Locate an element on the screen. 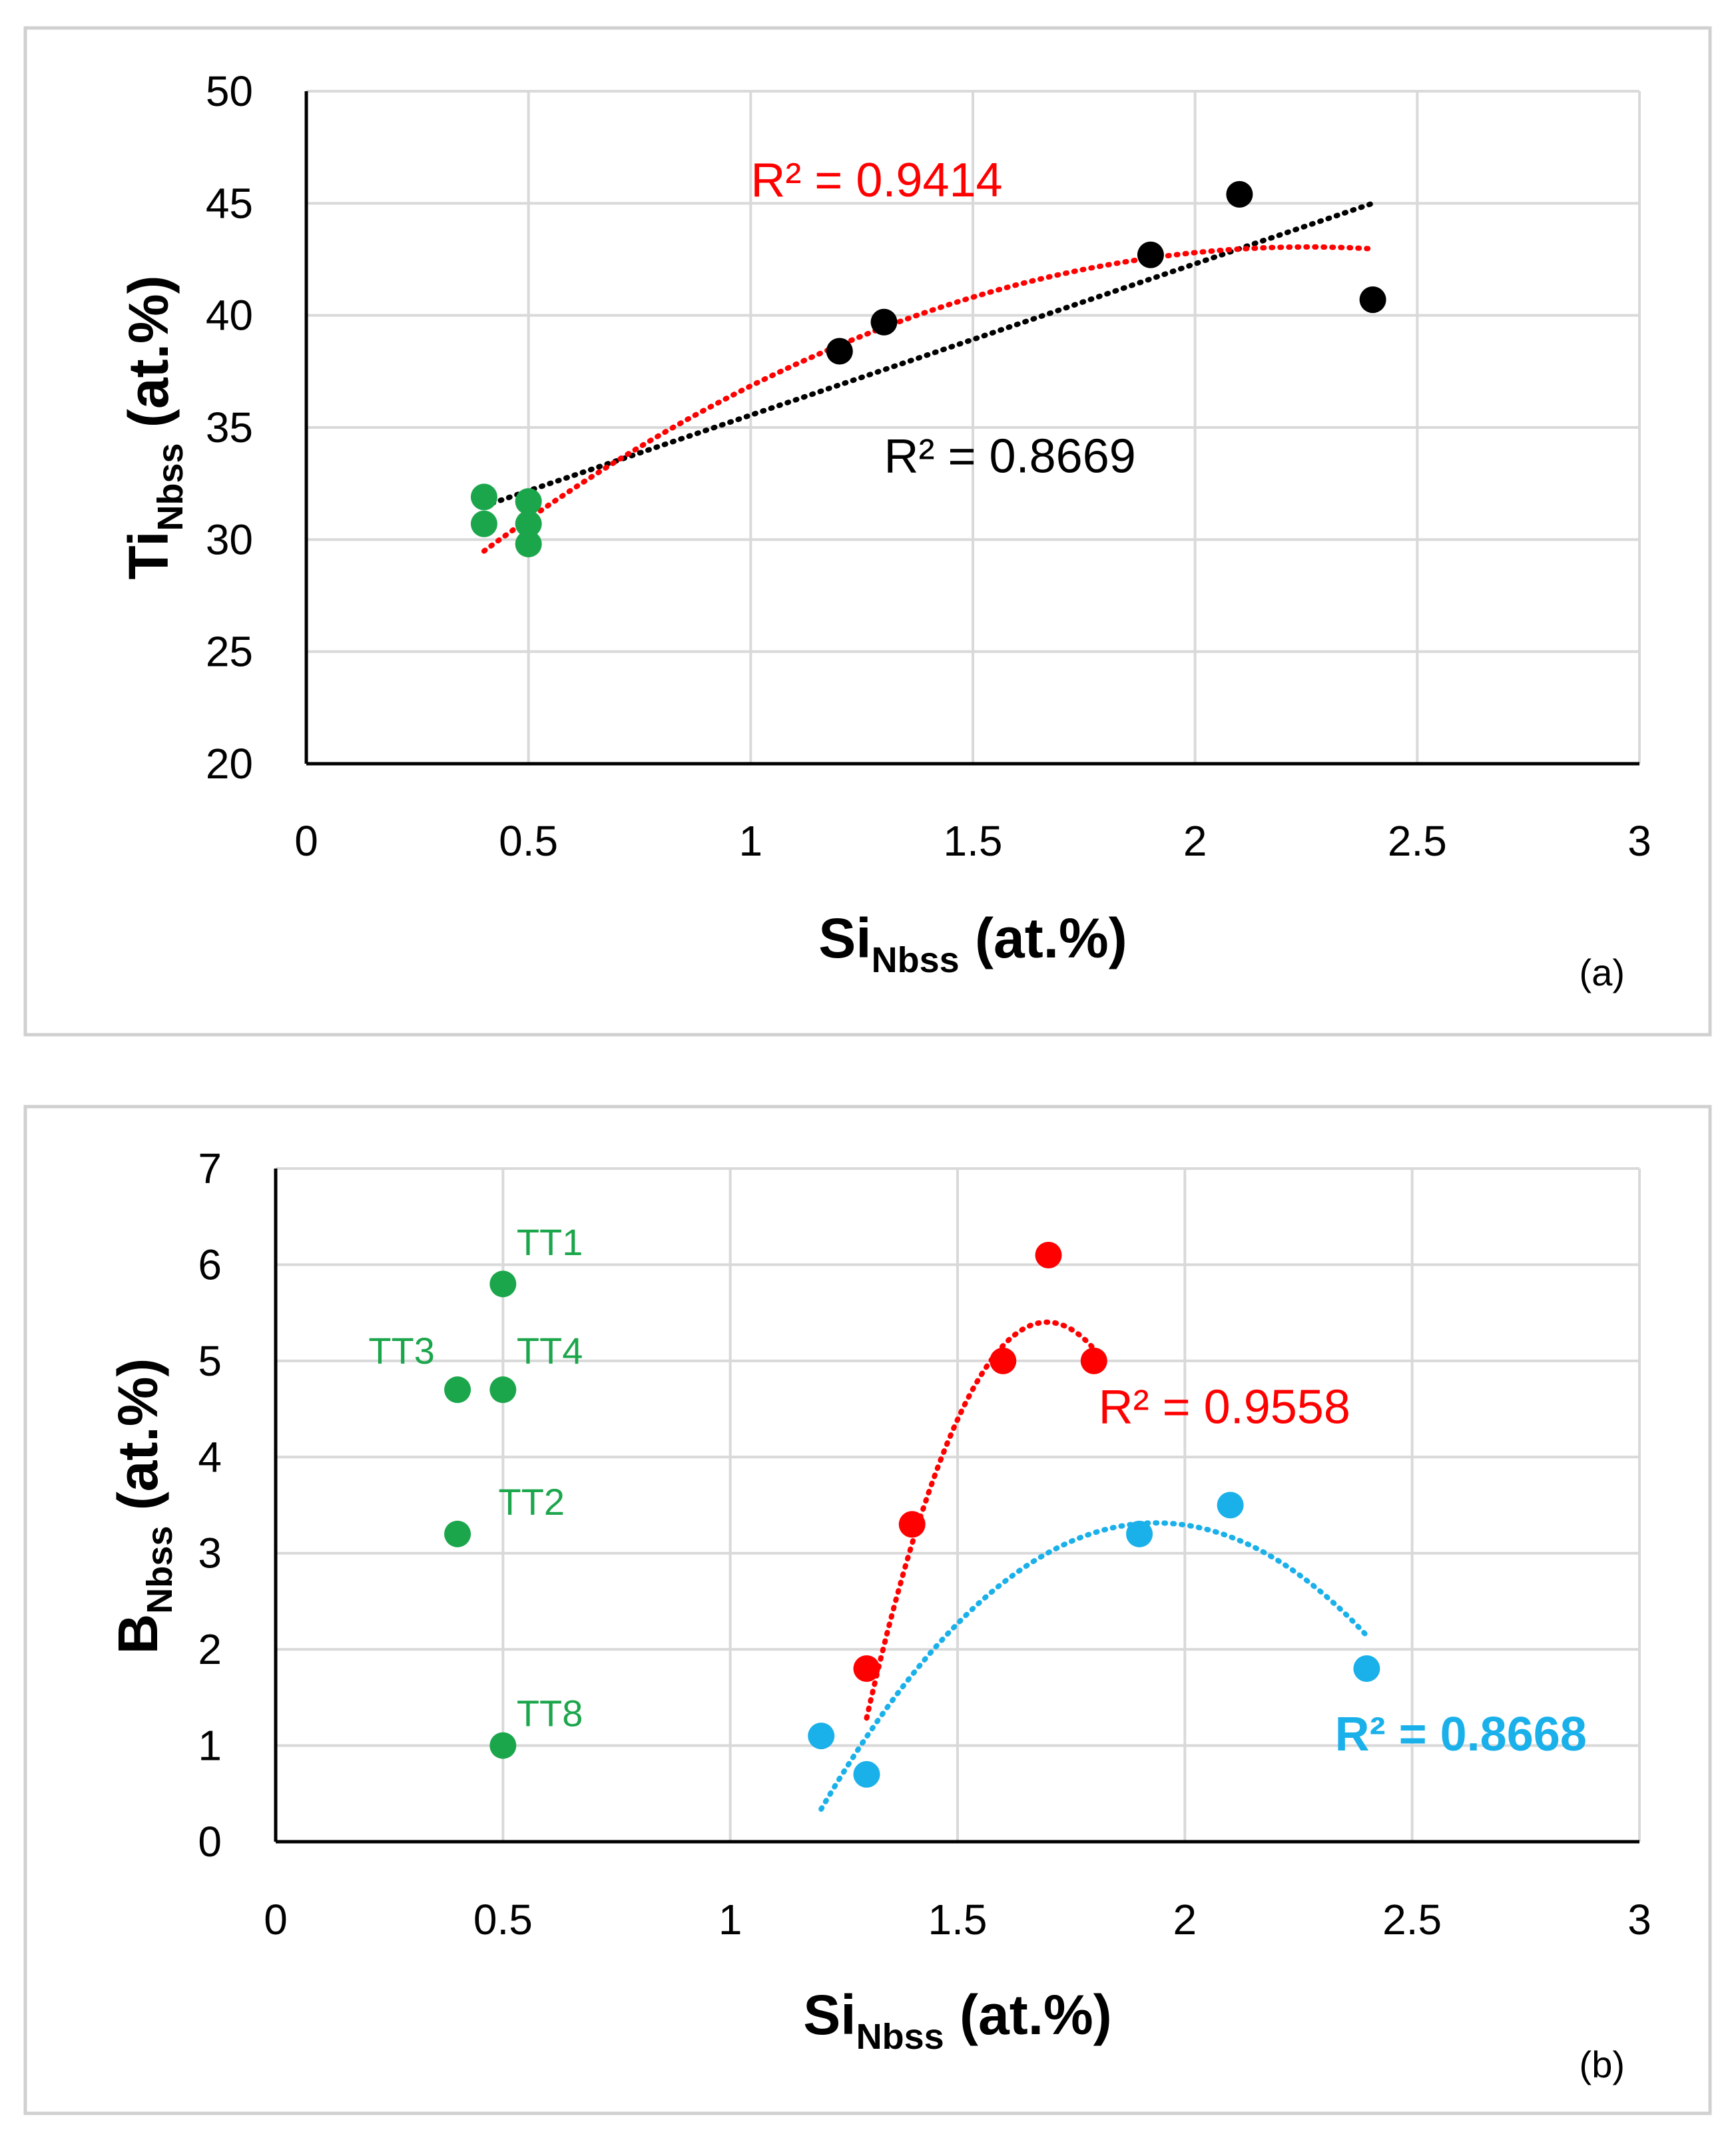 Image resolution: width=1736 pixels, height=2142 pixels. r2-label: R² = 0.9558 is located at coordinates (1224, 1408).